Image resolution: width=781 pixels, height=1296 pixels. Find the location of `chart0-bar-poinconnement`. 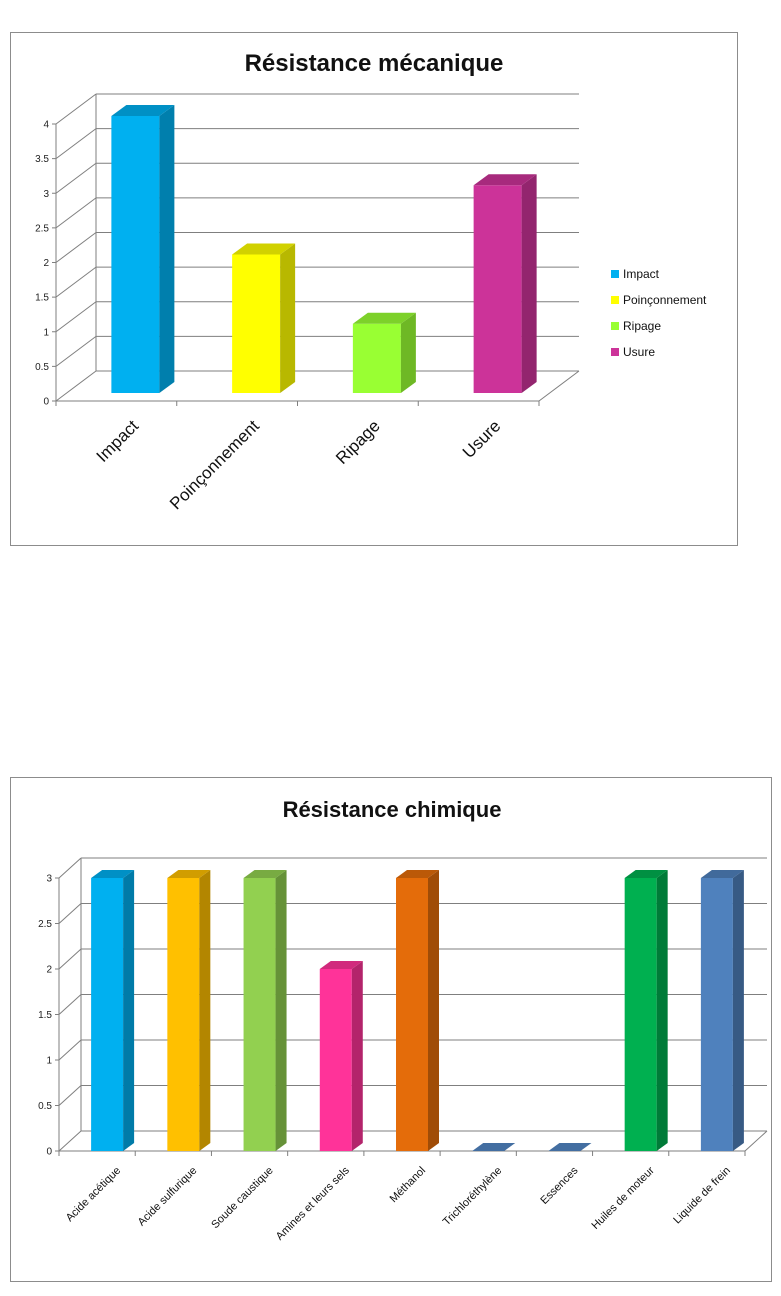

chart0-bar-poinconnement is located at coordinates (264, 318).